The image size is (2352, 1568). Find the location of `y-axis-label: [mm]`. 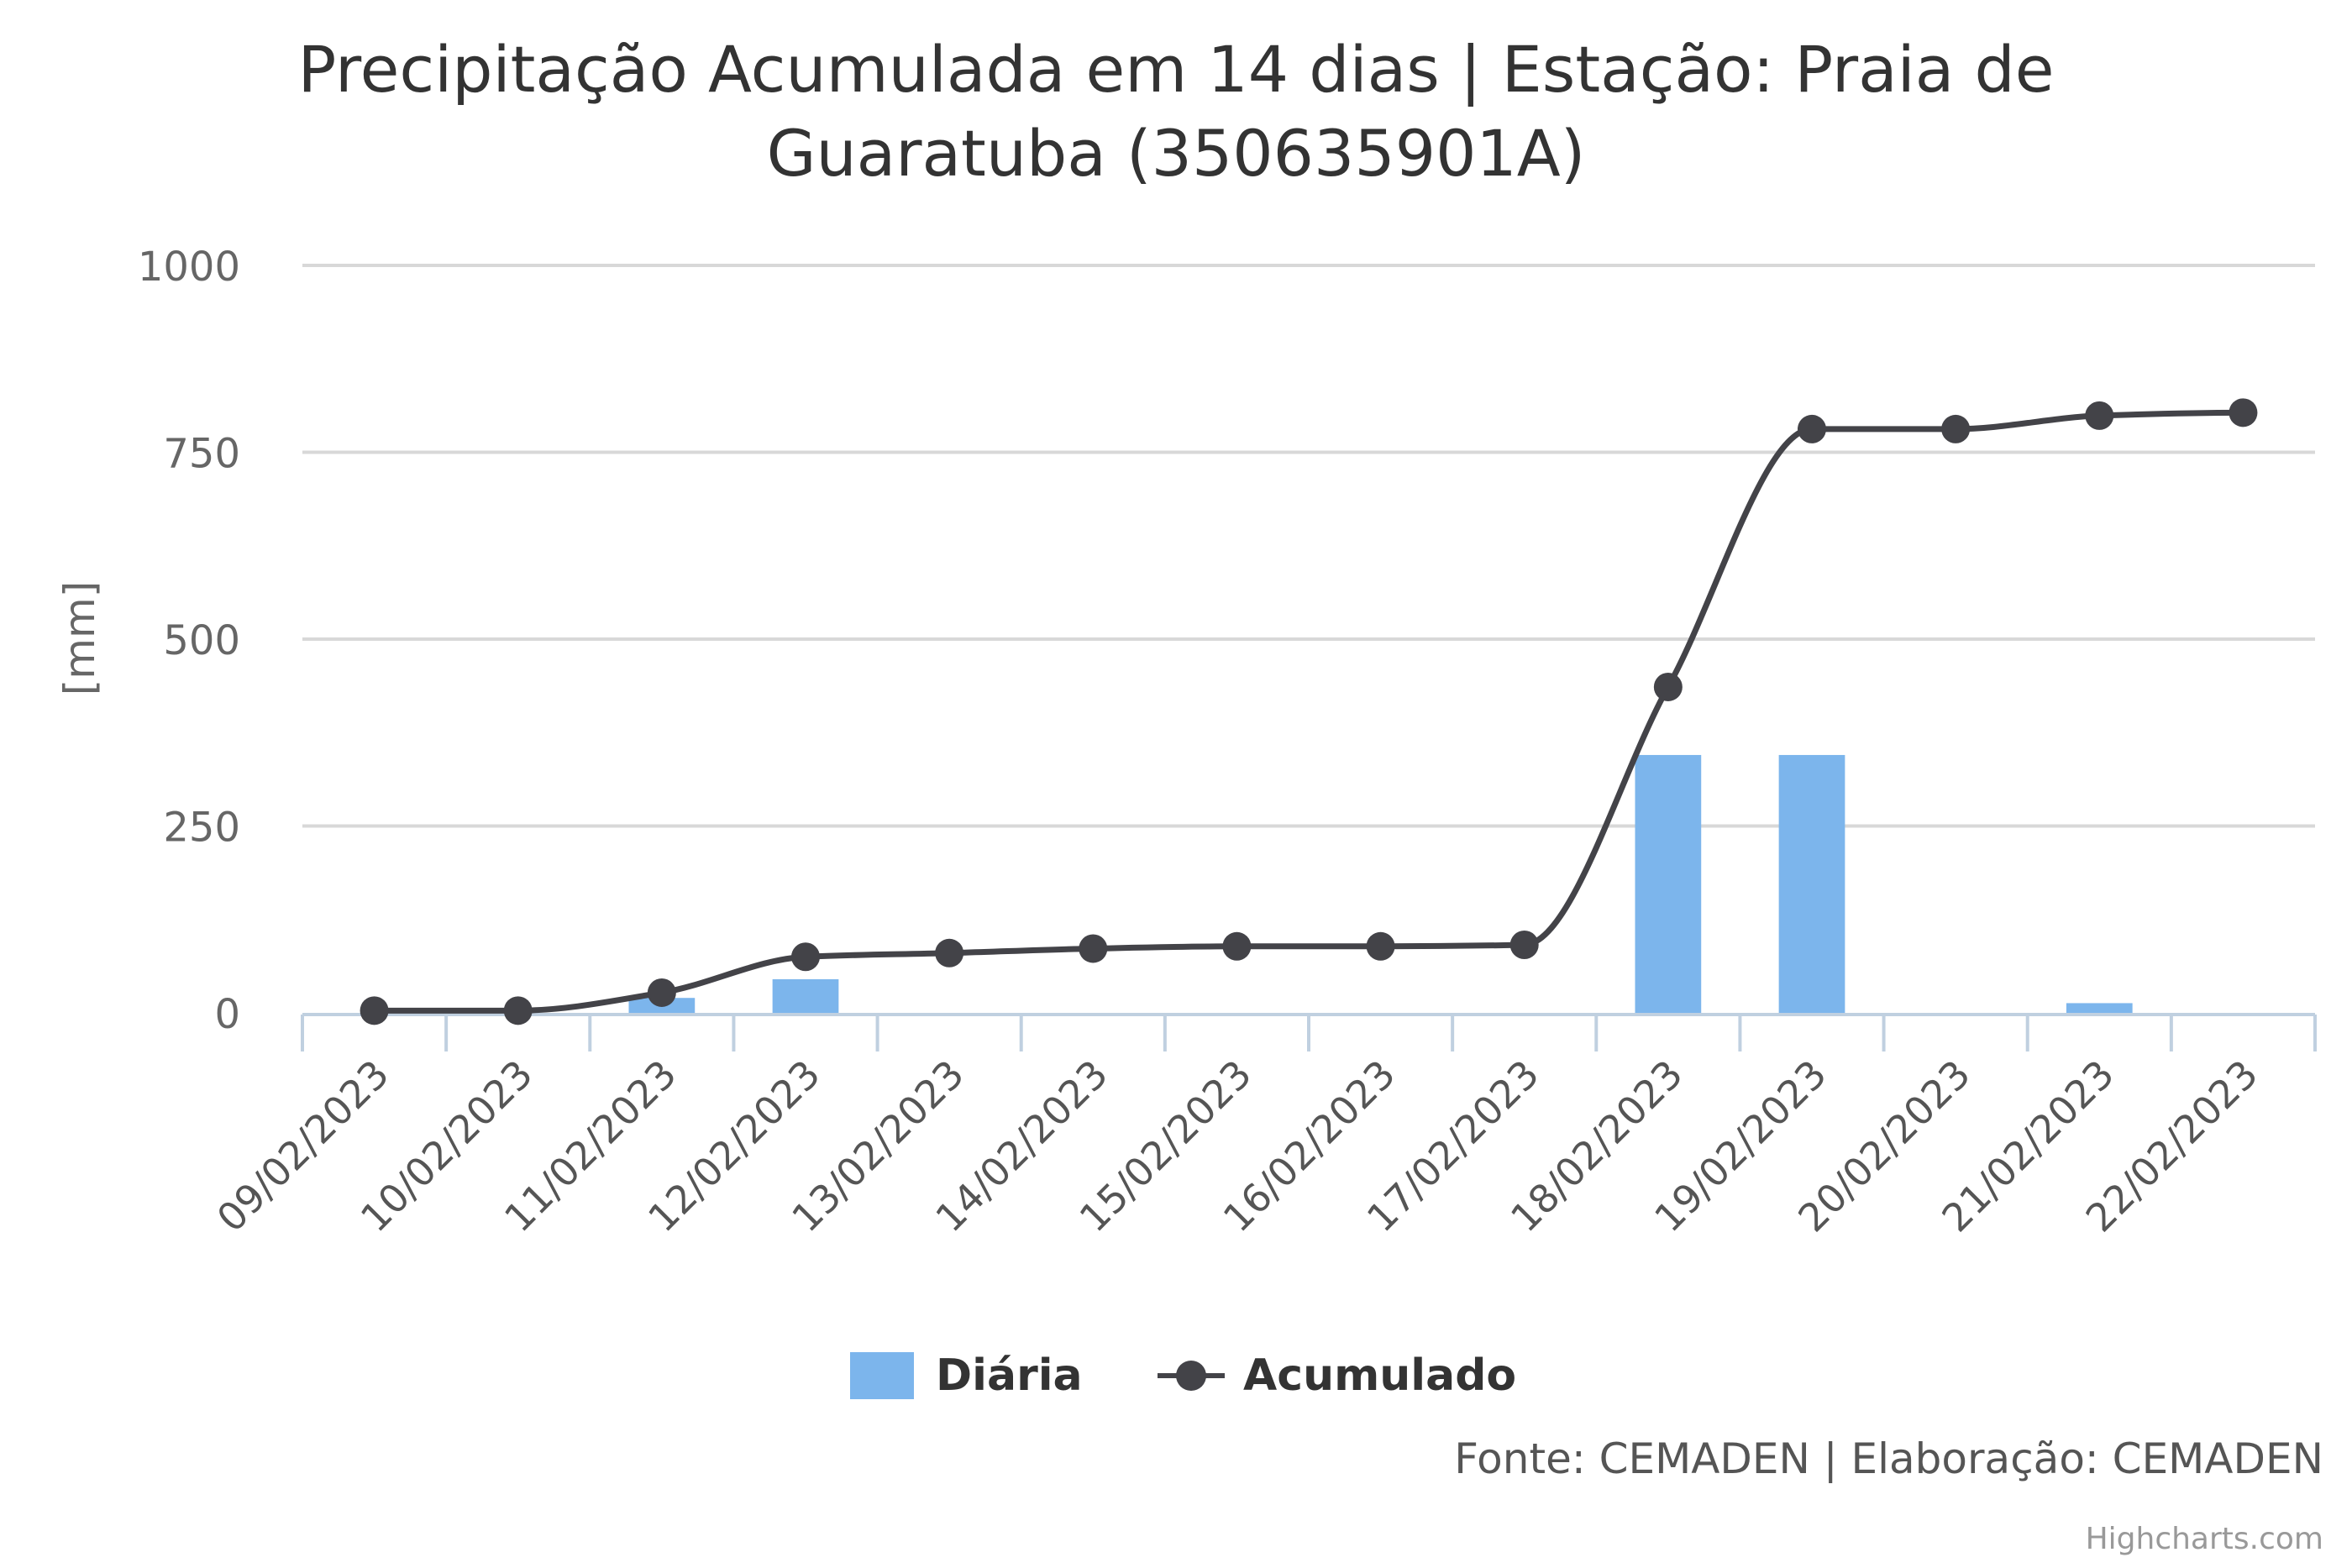

y-axis-label: [mm] is located at coordinates (79, 638).